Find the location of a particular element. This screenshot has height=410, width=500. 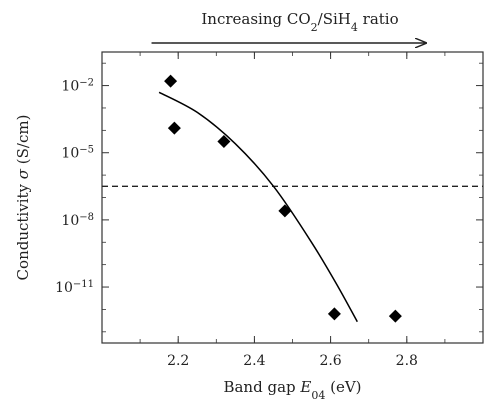

annotation-text: Increasing CO2/SiH4 ratio is located at coordinates (299, 22).